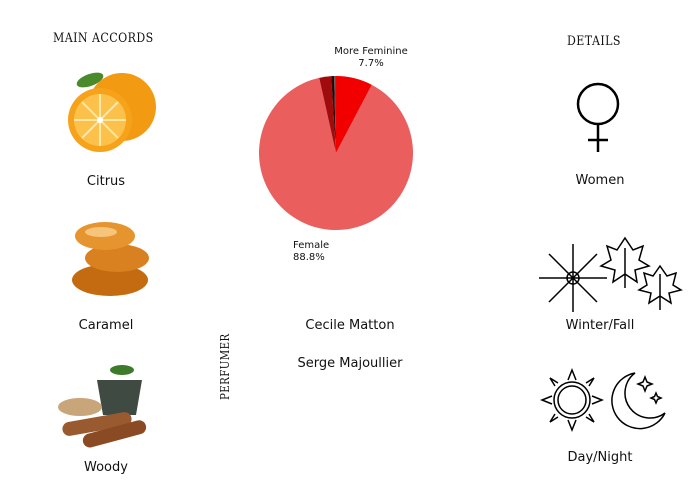 The image size is (700, 500). I want to click on snowflake-leaves-icon, so click(611, 274).